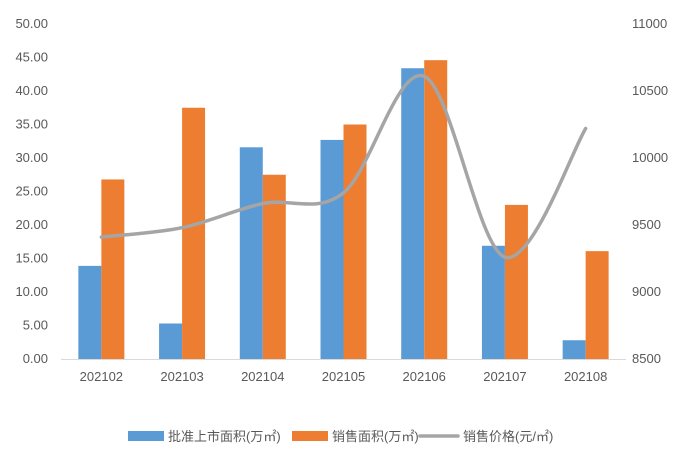 Image resolution: width=686 pixels, height=460 pixels. What do you see at coordinates (35, 325) in the screenshot?
I see `left-tick-label: 5.00` at bounding box center [35, 325].